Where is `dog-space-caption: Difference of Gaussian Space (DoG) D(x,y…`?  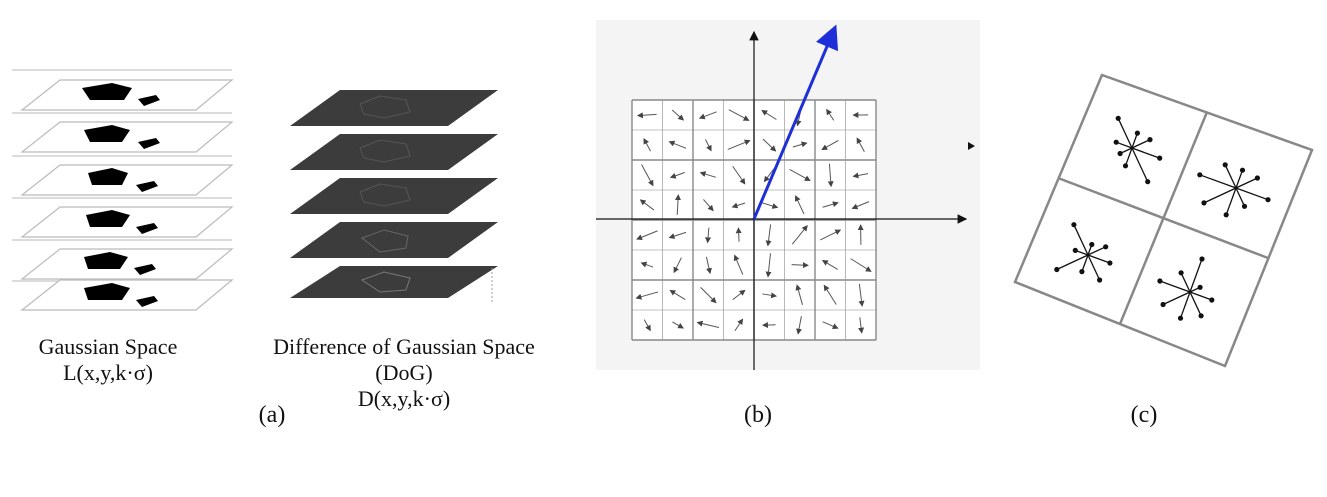
dog-space-caption: Difference of Gaussian Space (DoG) D(x,y… is located at coordinates (404, 373).